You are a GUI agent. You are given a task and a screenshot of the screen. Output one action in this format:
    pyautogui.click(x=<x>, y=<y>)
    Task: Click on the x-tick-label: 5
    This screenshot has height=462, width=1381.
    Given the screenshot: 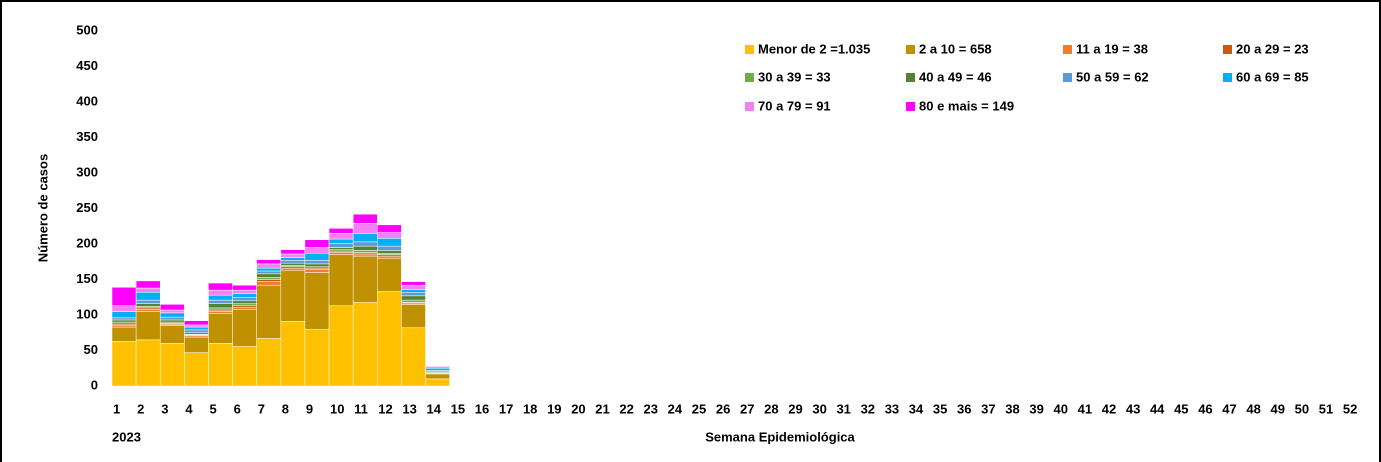 What is the action you would take?
    pyautogui.click(x=212, y=408)
    